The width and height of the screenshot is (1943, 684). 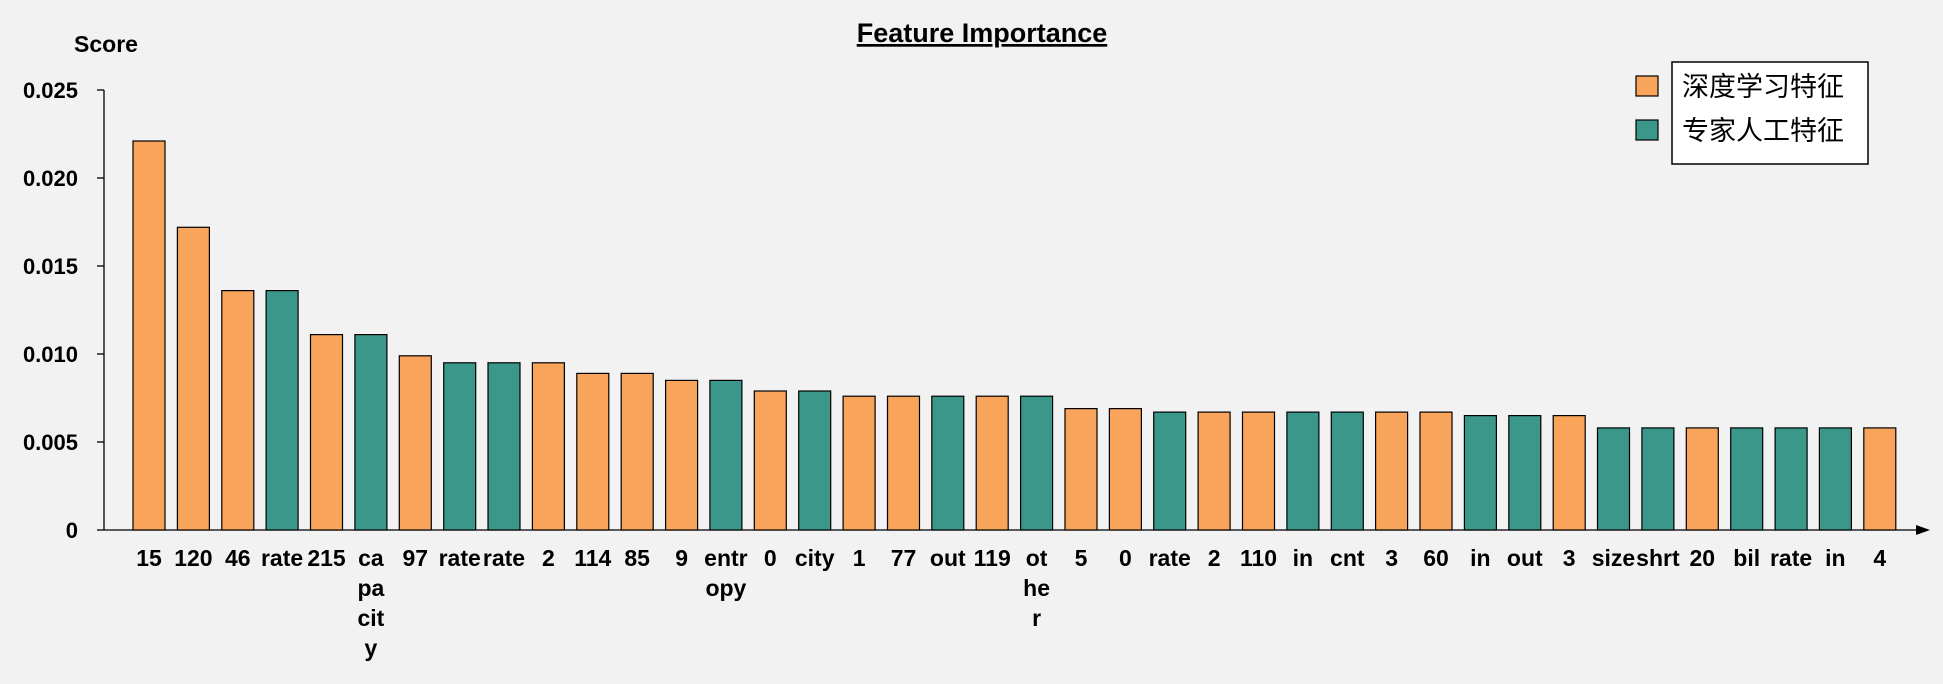 I want to click on x-tick-label: 120, so click(x=193, y=558).